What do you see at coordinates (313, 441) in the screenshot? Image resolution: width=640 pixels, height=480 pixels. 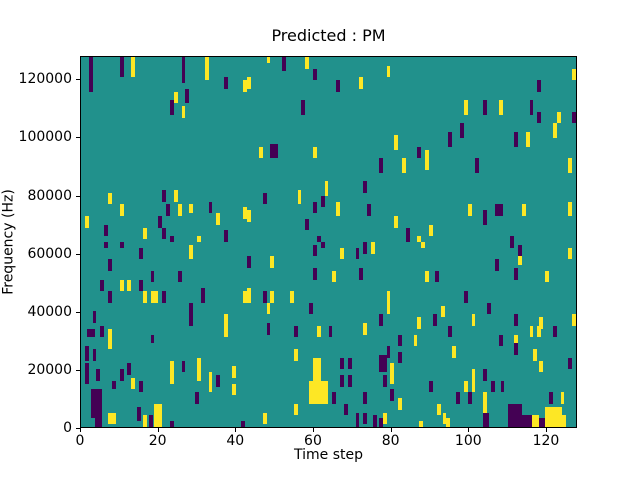 I see `x-tick-label: 60` at bounding box center [313, 441].